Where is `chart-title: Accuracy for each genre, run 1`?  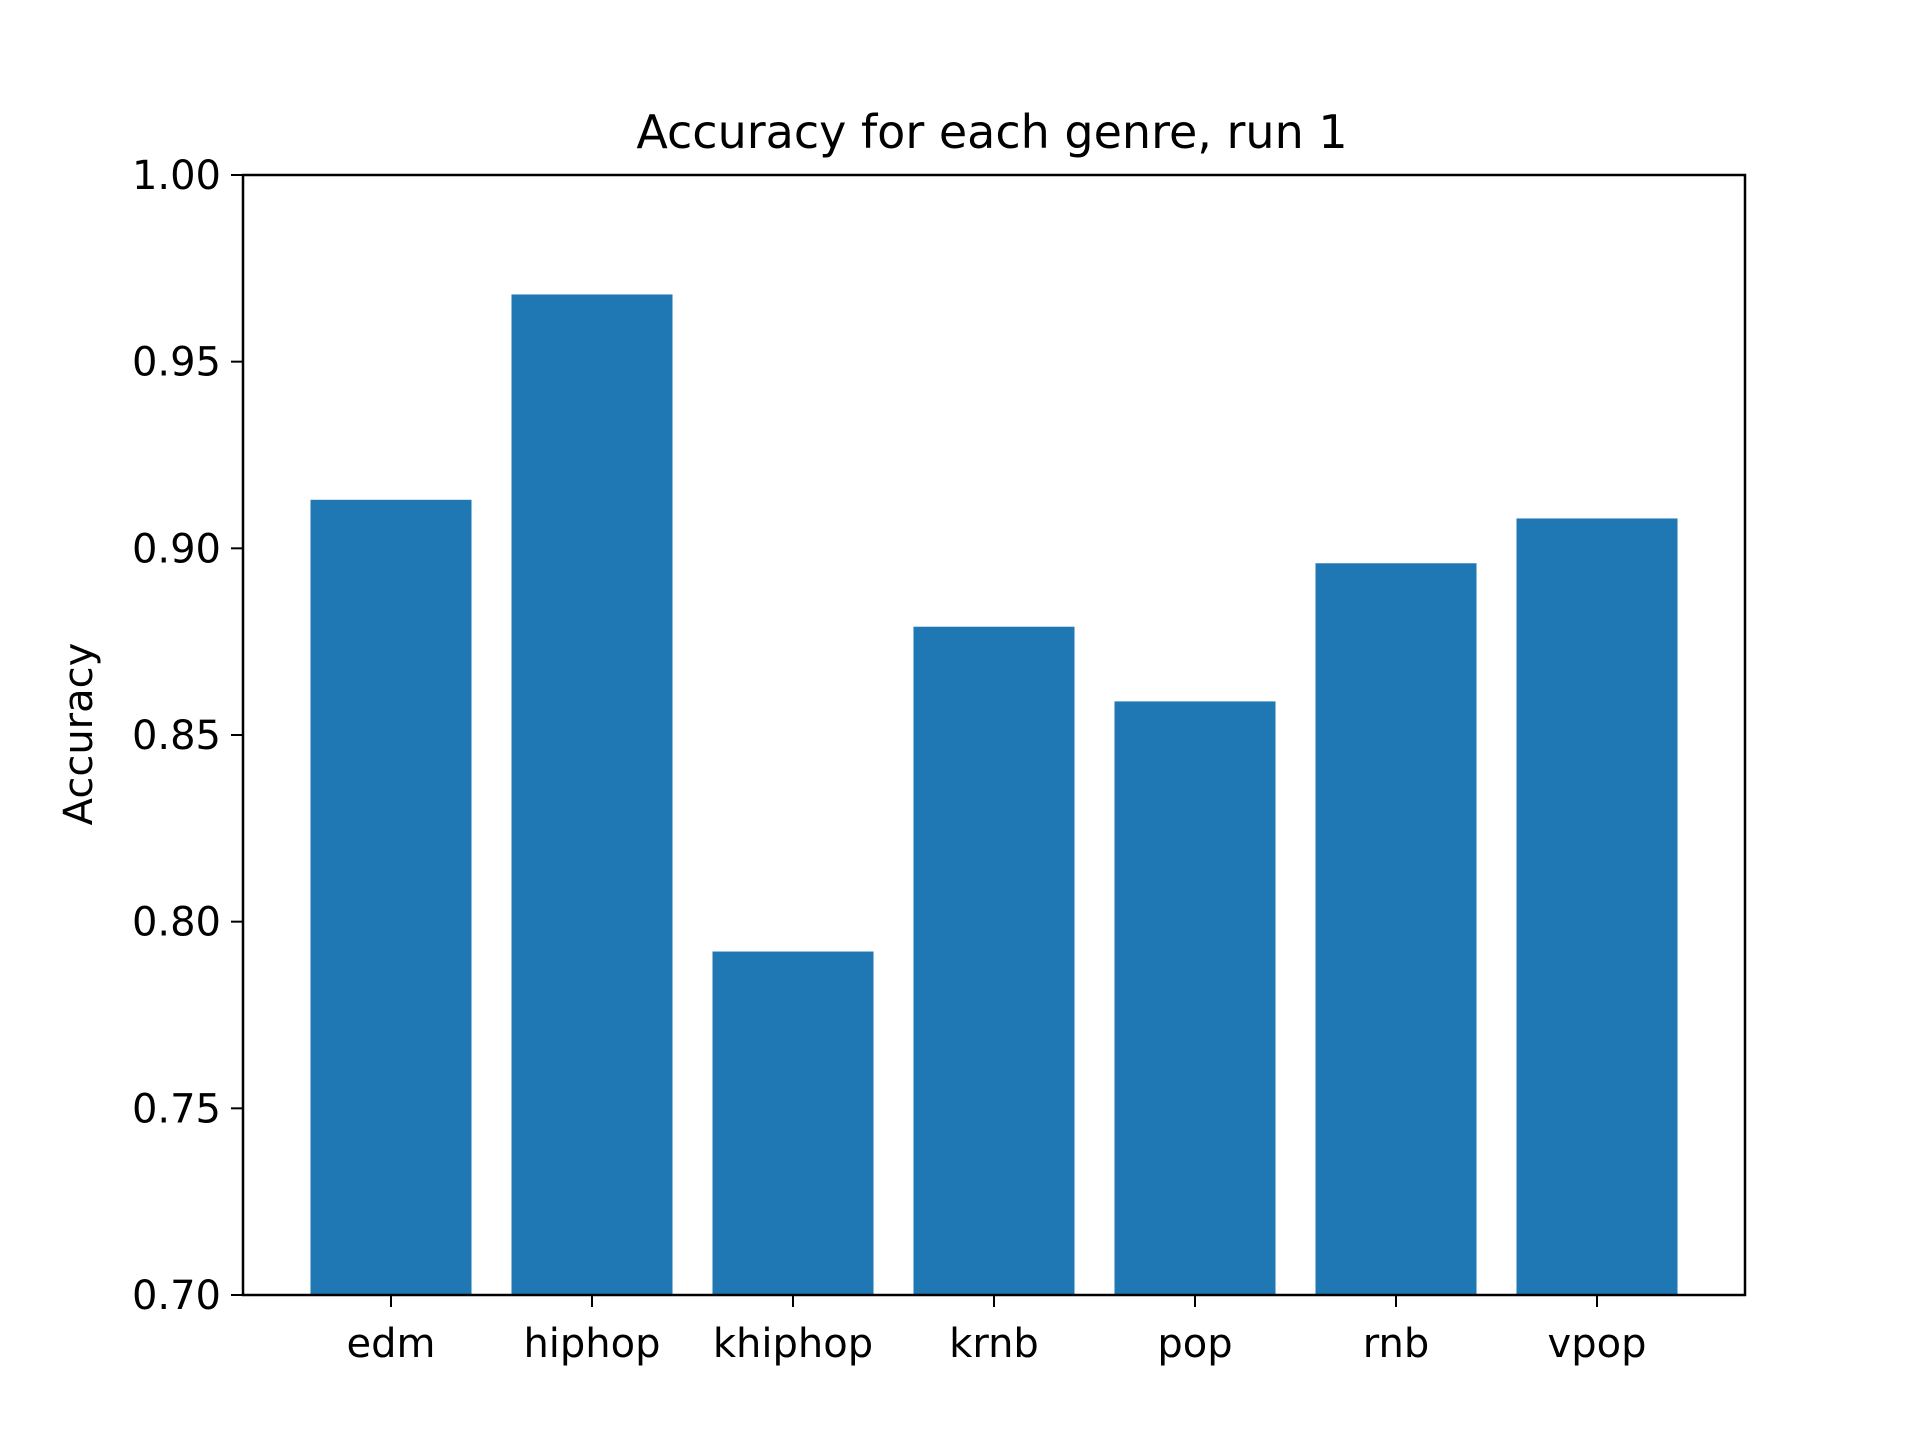
chart-title: Accuracy for each genre, run 1 is located at coordinates (991, 132).